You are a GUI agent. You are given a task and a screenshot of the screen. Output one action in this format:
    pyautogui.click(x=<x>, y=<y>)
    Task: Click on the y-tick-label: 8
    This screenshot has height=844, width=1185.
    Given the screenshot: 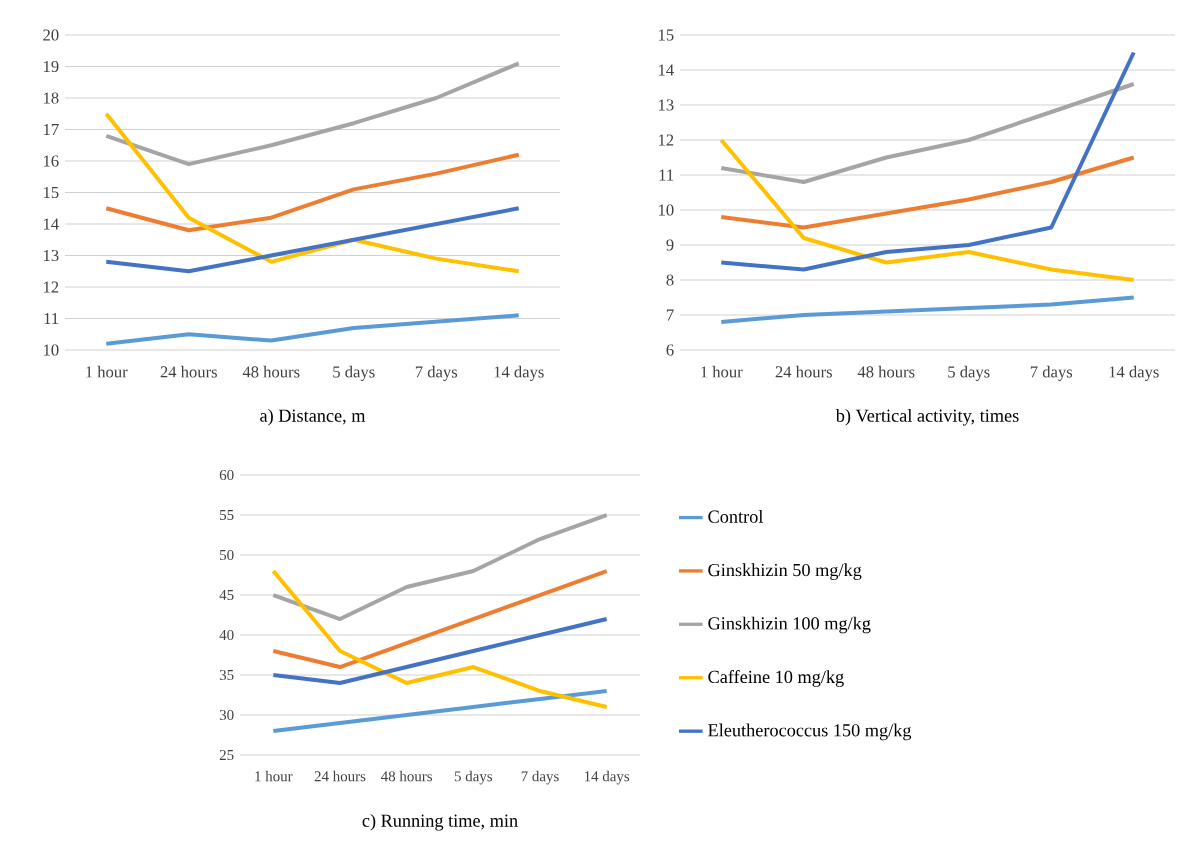 What is the action you would take?
    pyautogui.click(x=670, y=280)
    